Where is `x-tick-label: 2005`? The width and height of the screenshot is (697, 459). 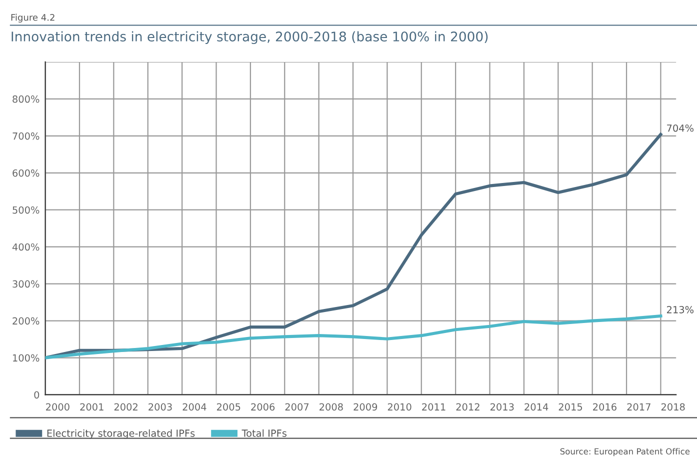 x-tick-label: 2005 is located at coordinates (228, 407).